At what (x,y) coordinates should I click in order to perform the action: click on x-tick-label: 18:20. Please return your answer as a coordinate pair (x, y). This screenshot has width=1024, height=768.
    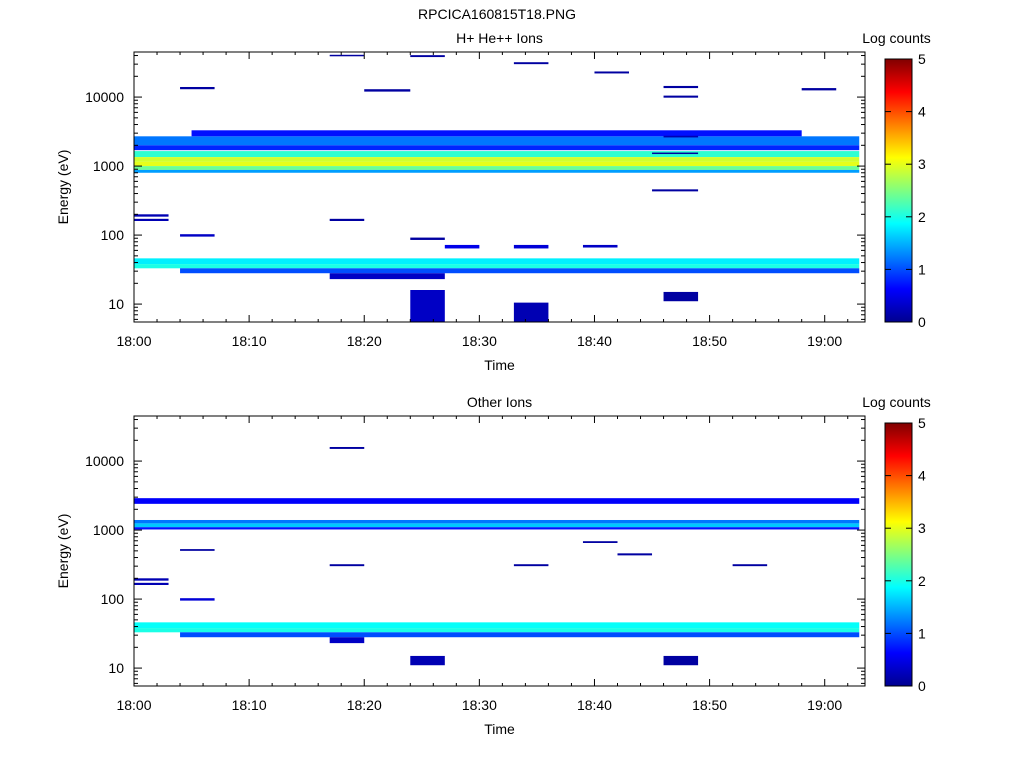
    Looking at the image, I should click on (364, 341).